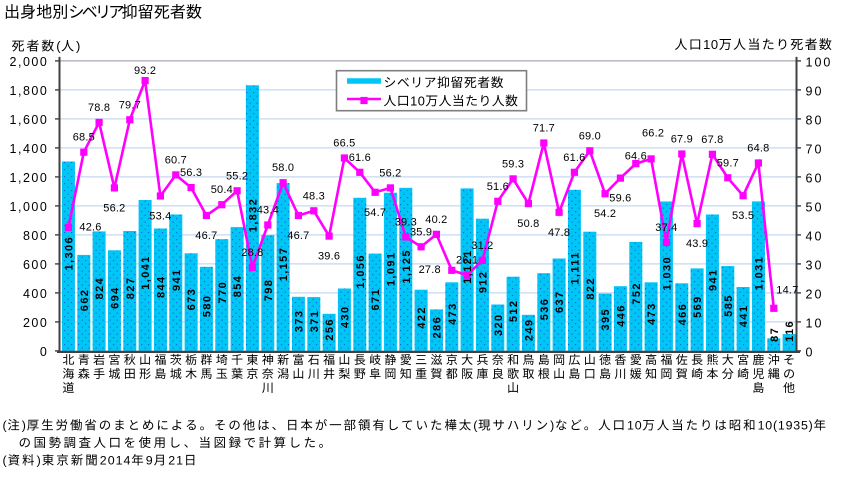 The height and width of the screenshot is (484, 851). Describe the element at coordinates (222, 190) in the screenshot. I see `svg-text: 50.4` at that location.